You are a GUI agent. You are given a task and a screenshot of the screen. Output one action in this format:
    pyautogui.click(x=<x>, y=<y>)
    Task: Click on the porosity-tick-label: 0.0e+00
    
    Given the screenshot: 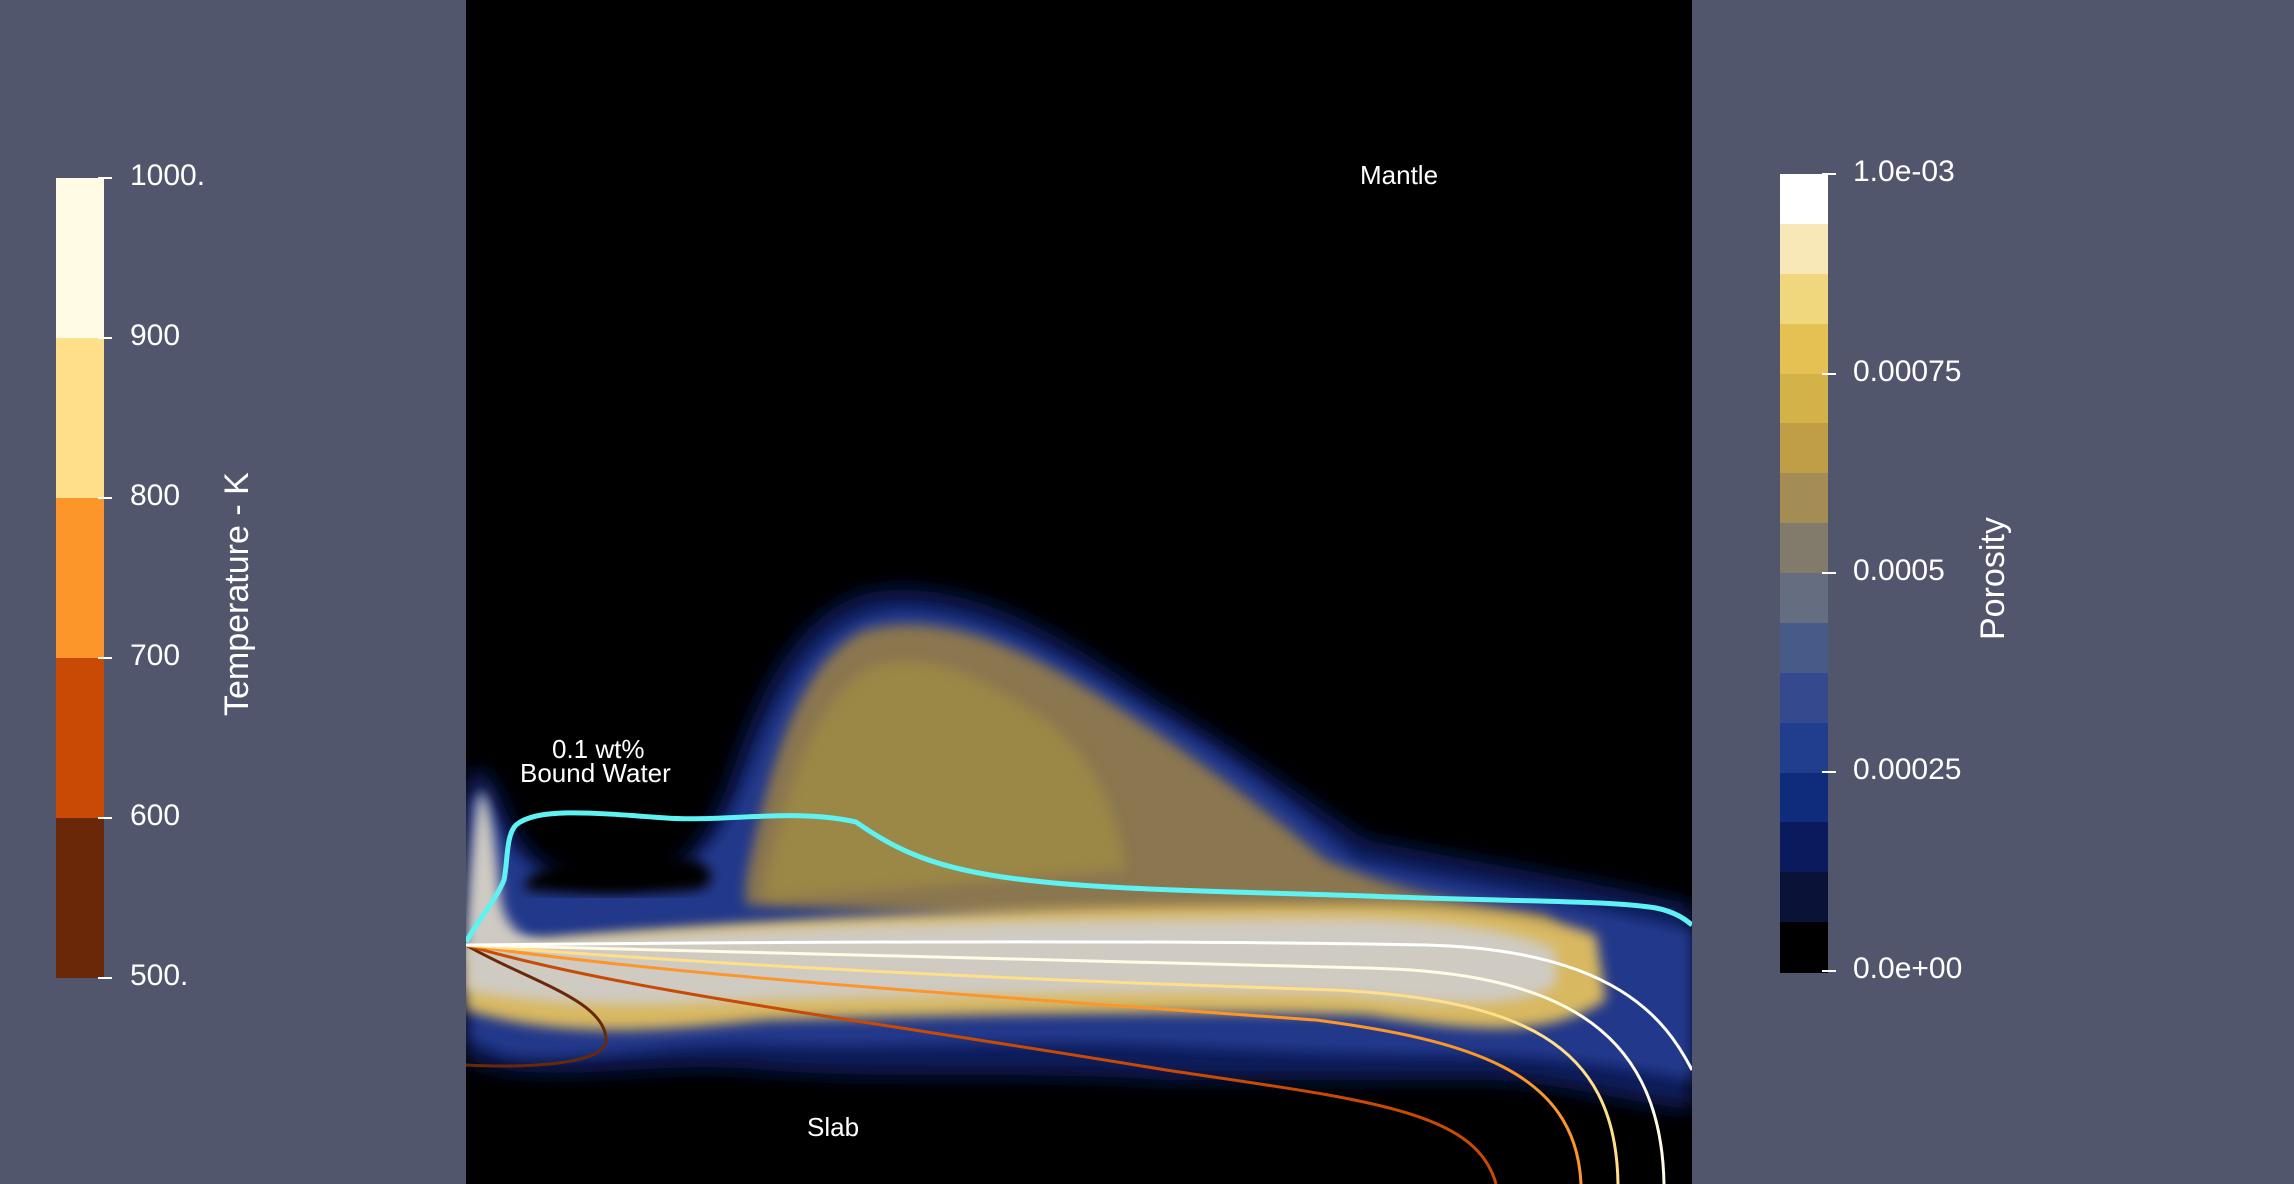 What is the action you would take?
    pyautogui.click(x=1908, y=968)
    